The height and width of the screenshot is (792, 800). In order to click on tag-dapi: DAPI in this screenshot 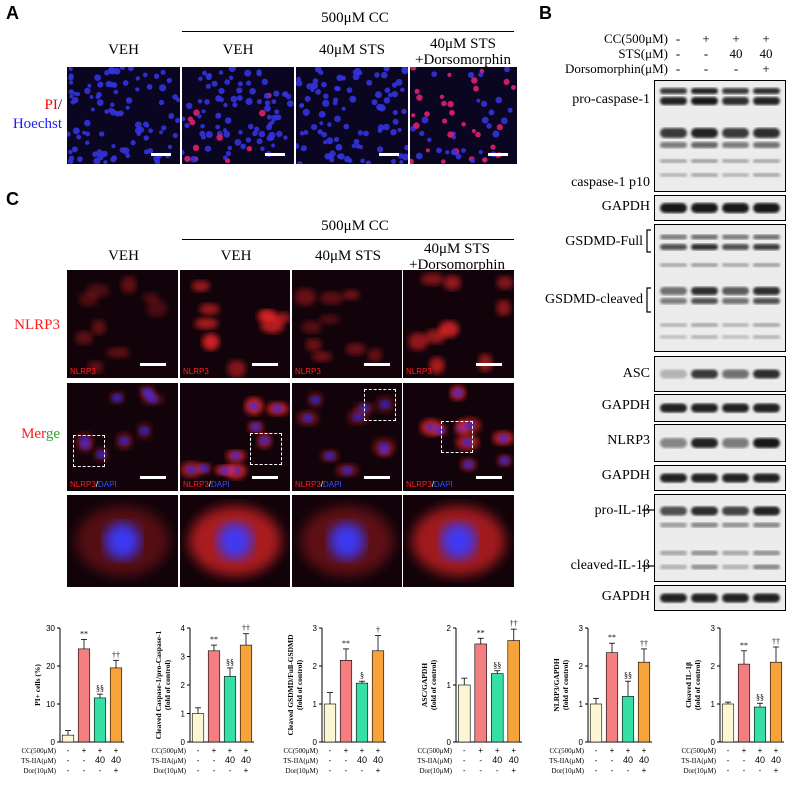, I will do `click(443, 484)`.